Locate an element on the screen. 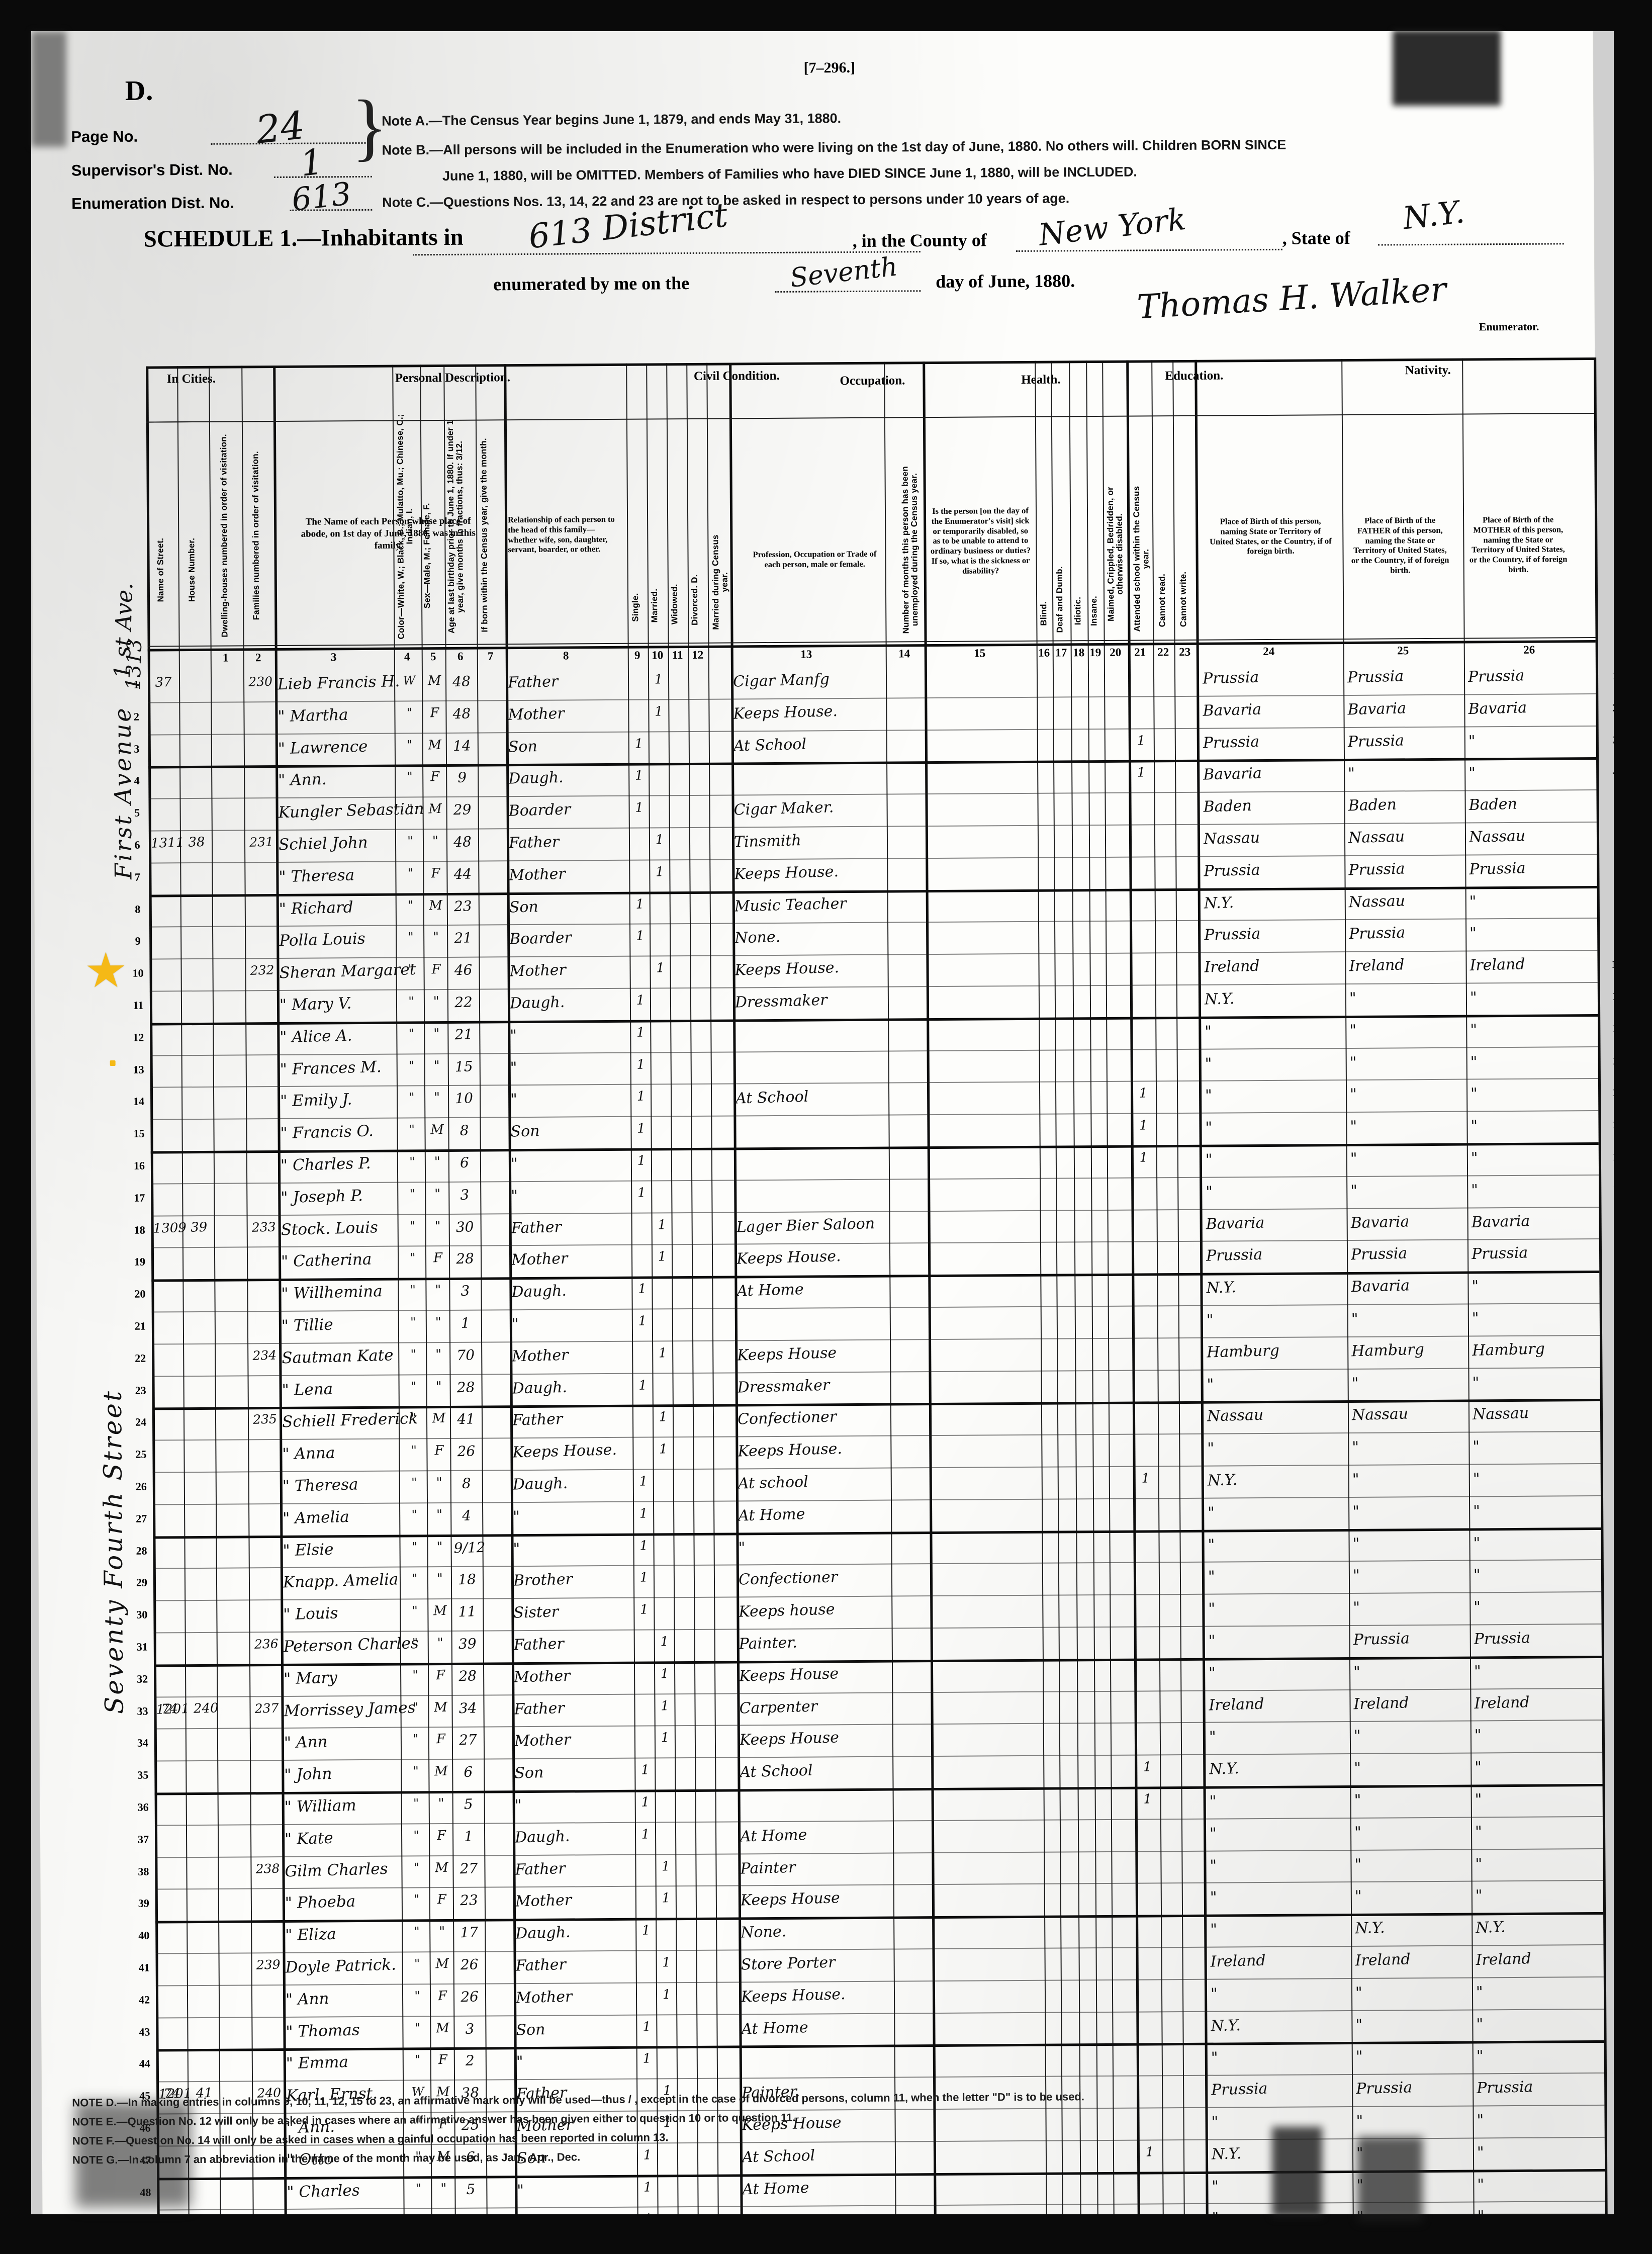 The image size is (1652, 2254). table-cell: 239 is located at coordinates (268, 1965).